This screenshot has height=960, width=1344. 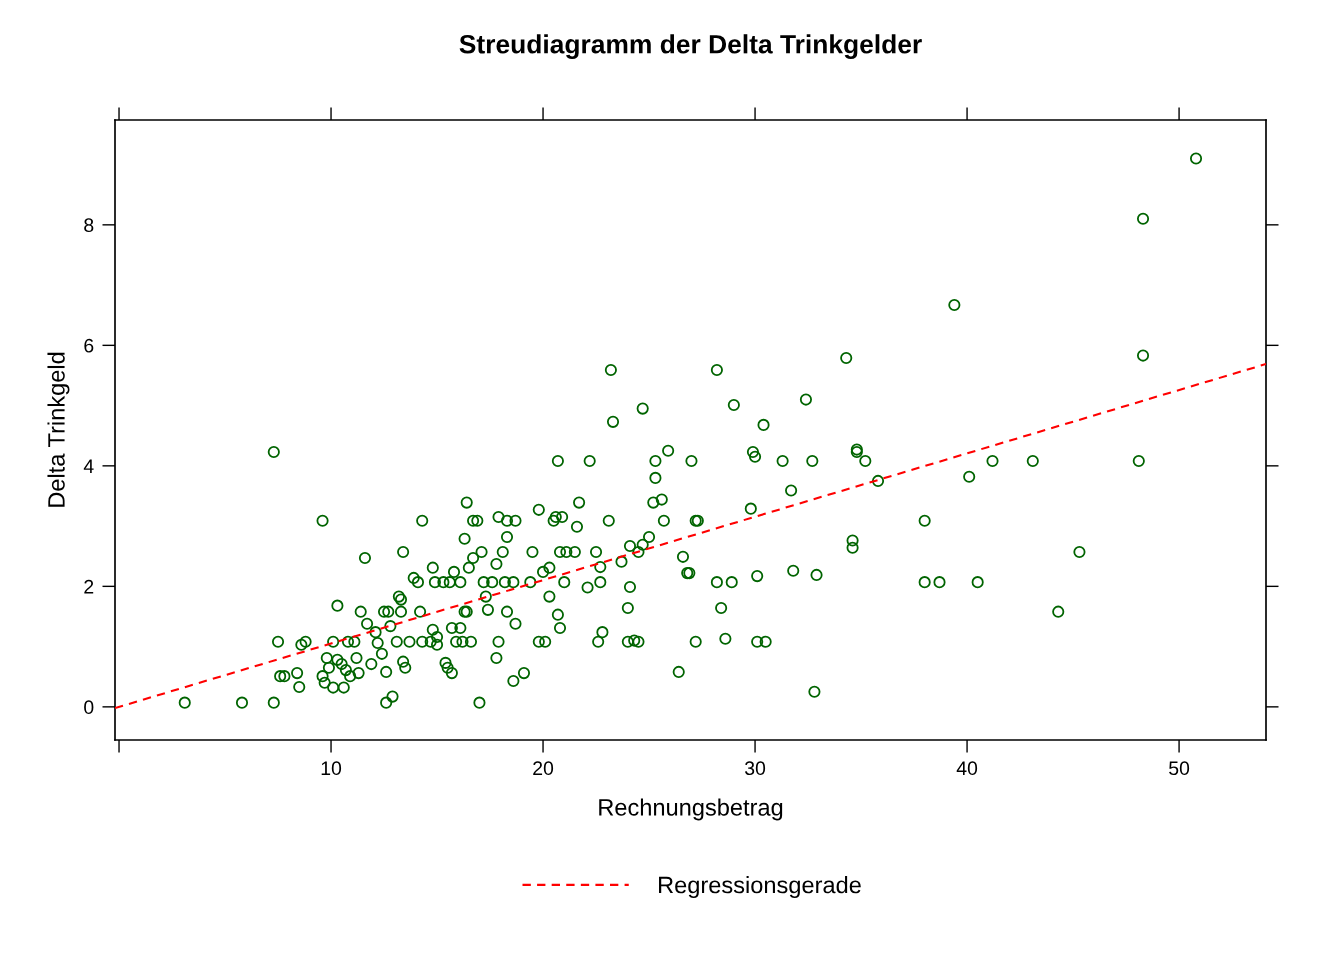 What do you see at coordinates (89, 225) in the screenshot?
I see `y-tick-label: 8` at bounding box center [89, 225].